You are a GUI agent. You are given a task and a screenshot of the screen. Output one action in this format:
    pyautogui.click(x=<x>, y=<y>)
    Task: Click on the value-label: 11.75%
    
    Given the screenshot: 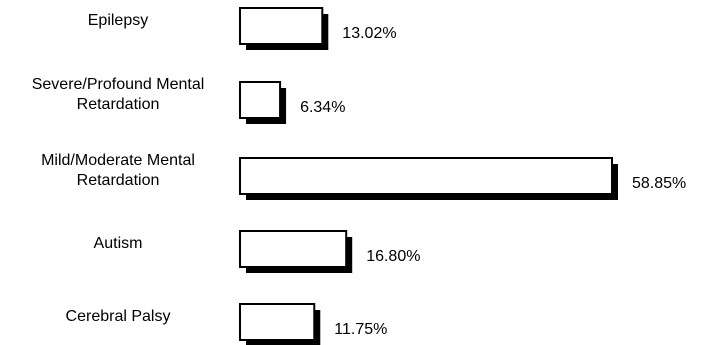 What is the action you would take?
    pyautogui.click(x=360, y=329)
    